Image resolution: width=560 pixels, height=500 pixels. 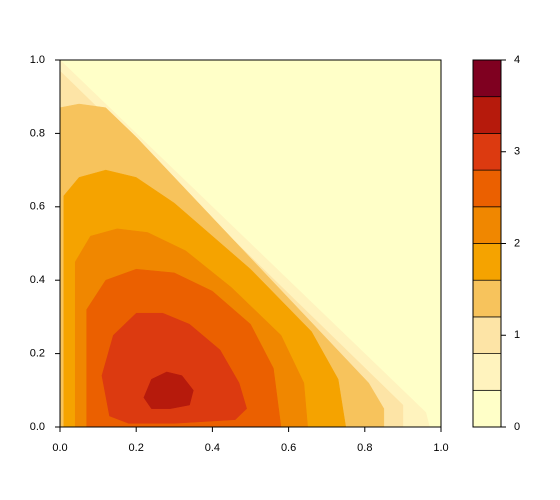 I want to click on colorbar-tick-label: 3, so click(x=517, y=152).